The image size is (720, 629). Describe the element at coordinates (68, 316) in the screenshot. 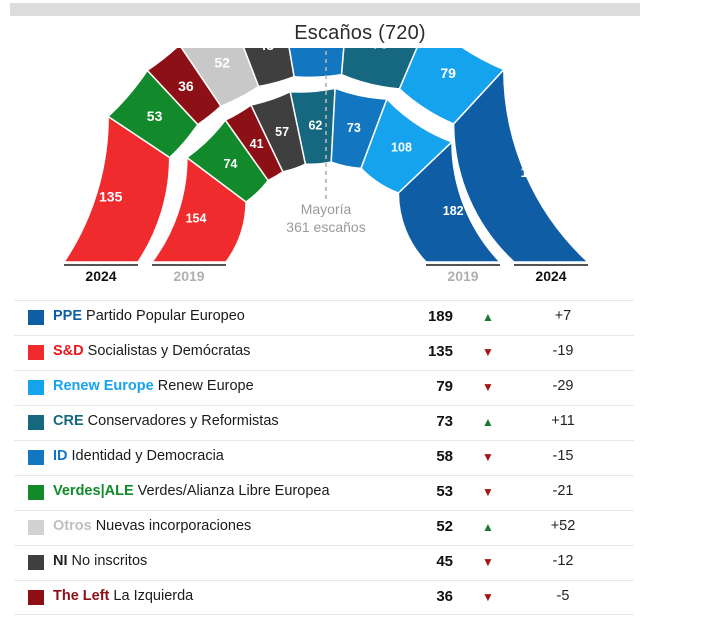

I see `legend-party-abbr: PPE` at that location.